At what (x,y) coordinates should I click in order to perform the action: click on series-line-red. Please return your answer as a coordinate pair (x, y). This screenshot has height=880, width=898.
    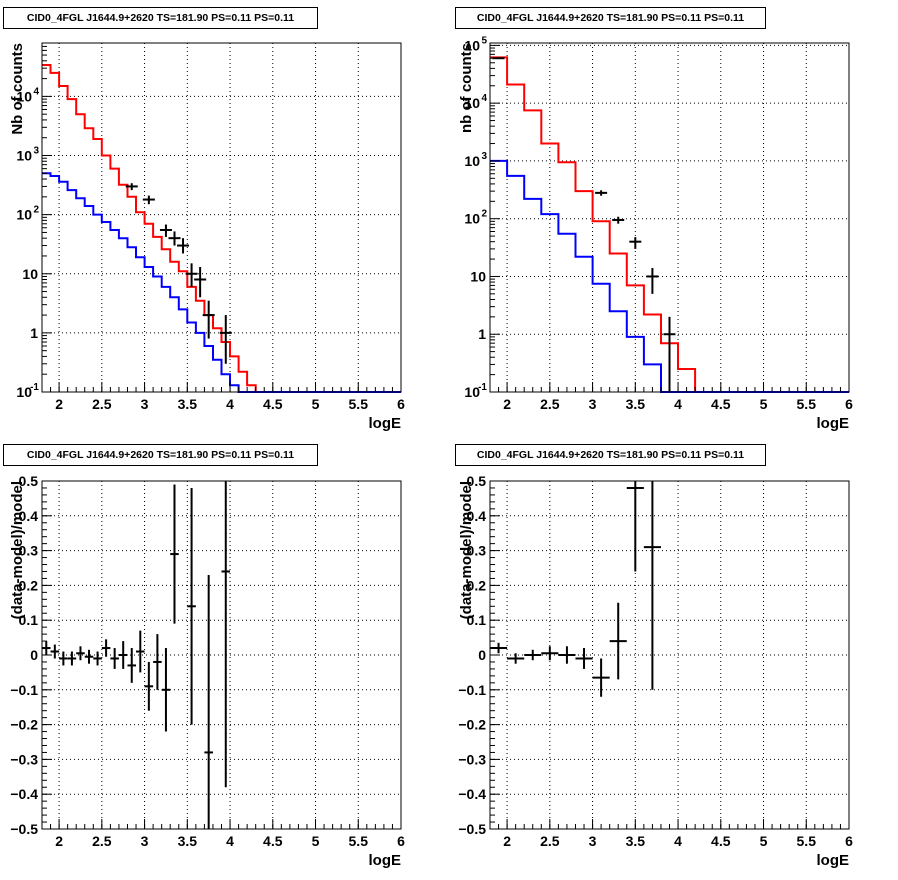
    Looking at the image, I should click on (221, 228).